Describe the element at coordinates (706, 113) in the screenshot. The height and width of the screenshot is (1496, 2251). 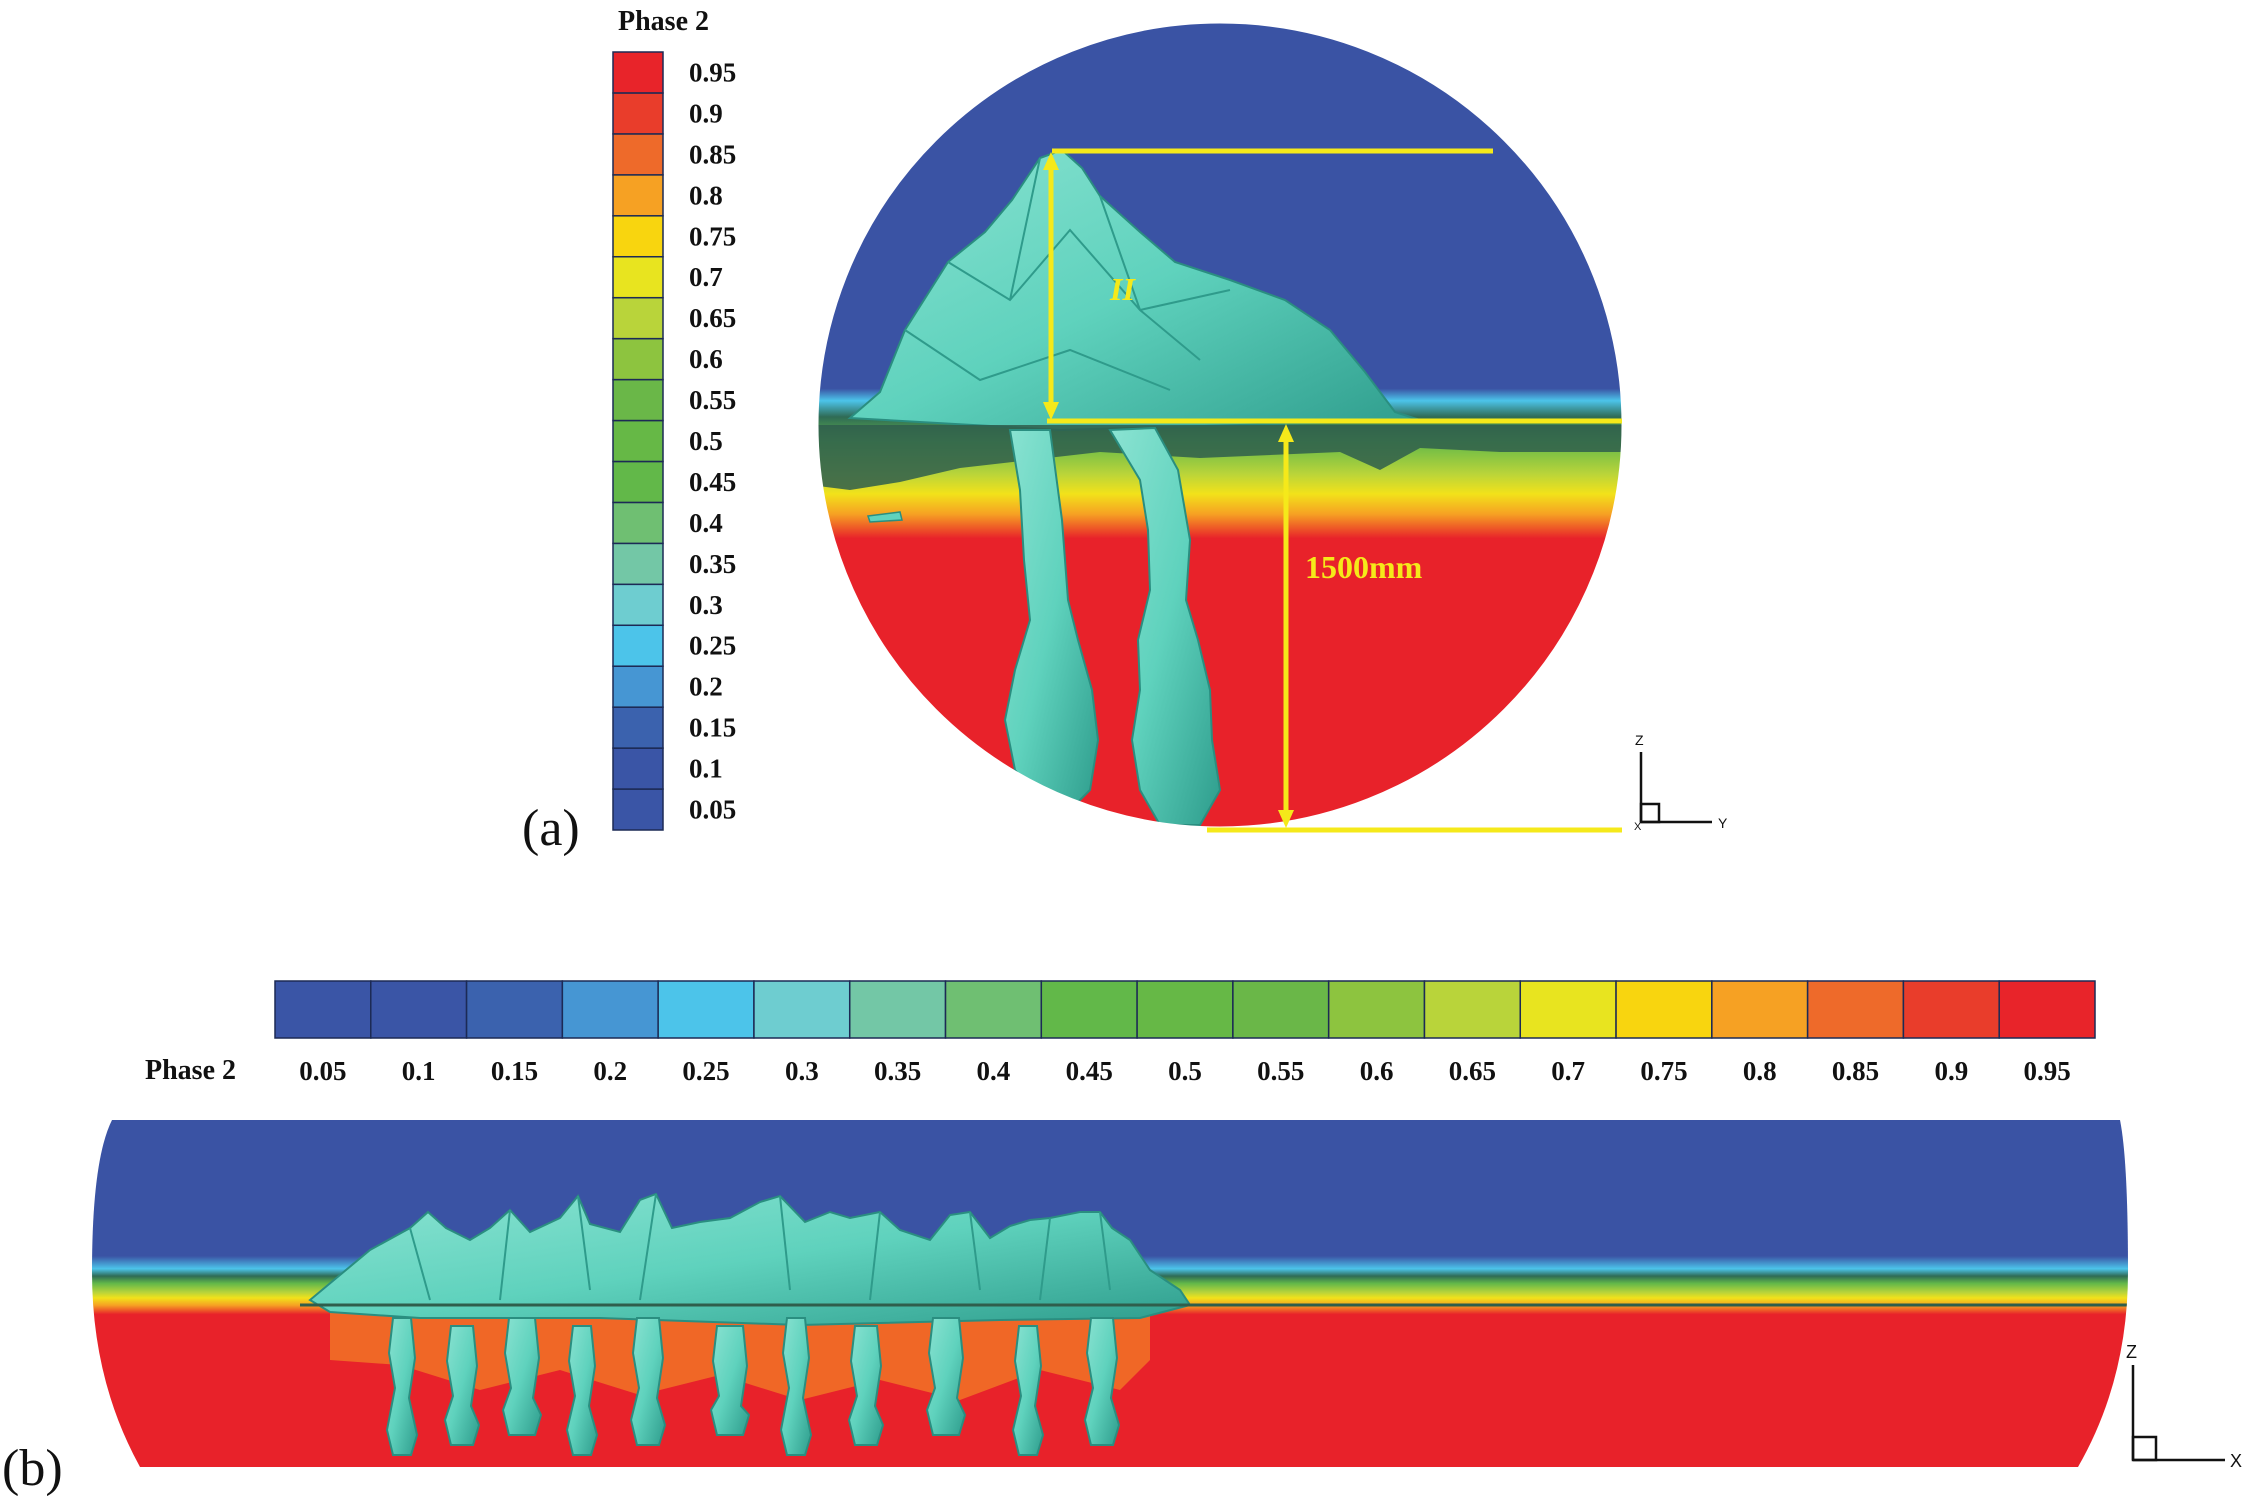
I see `legend-a-tick-0.9: 0.9` at that location.